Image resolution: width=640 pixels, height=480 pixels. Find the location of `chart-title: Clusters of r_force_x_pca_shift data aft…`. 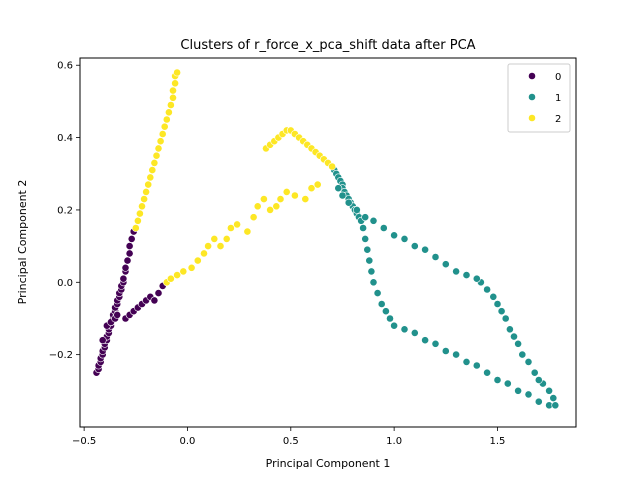

chart-title: Clusters of r_force_x_pca_shift data aft… is located at coordinates (327, 45).